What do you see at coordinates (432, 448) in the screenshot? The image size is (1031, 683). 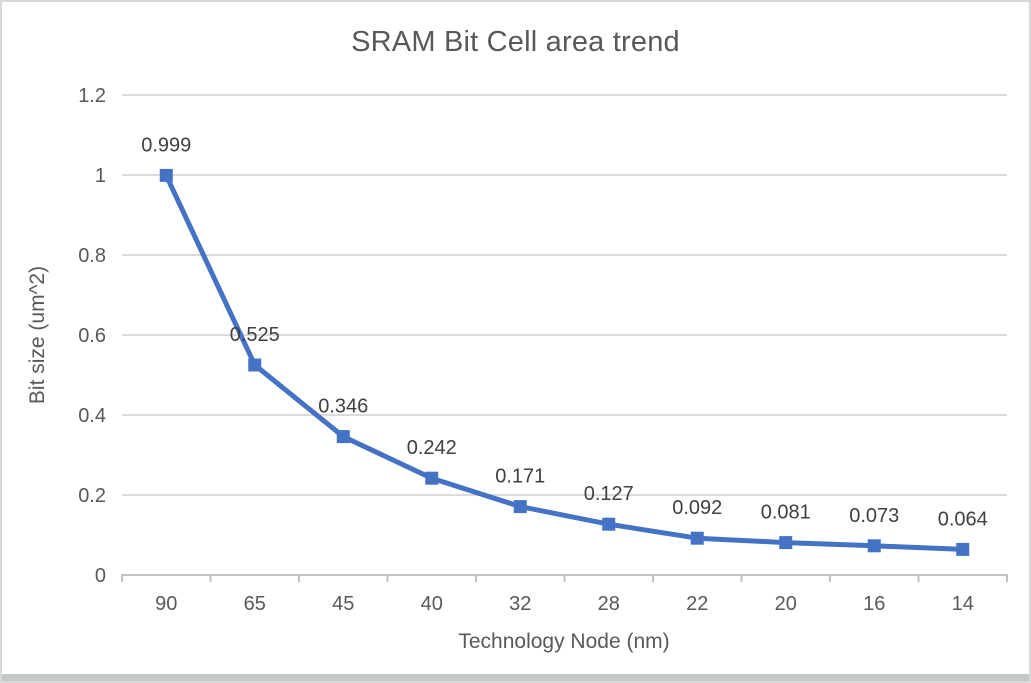 I see `data-label: 0.242` at bounding box center [432, 448].